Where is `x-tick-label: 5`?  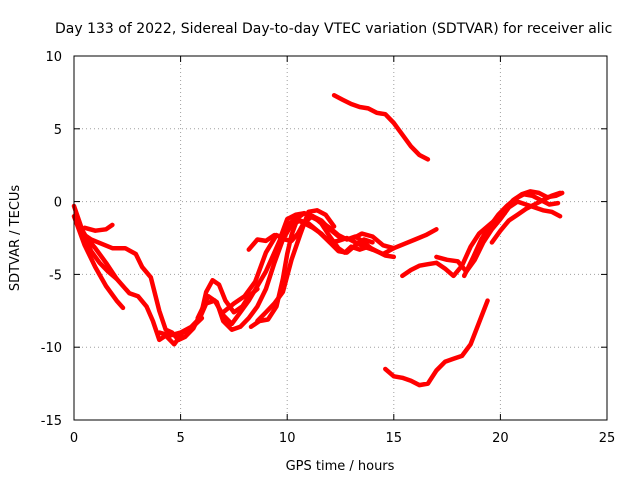 x-tick-label: 5 is located at coordinates (180, 438).